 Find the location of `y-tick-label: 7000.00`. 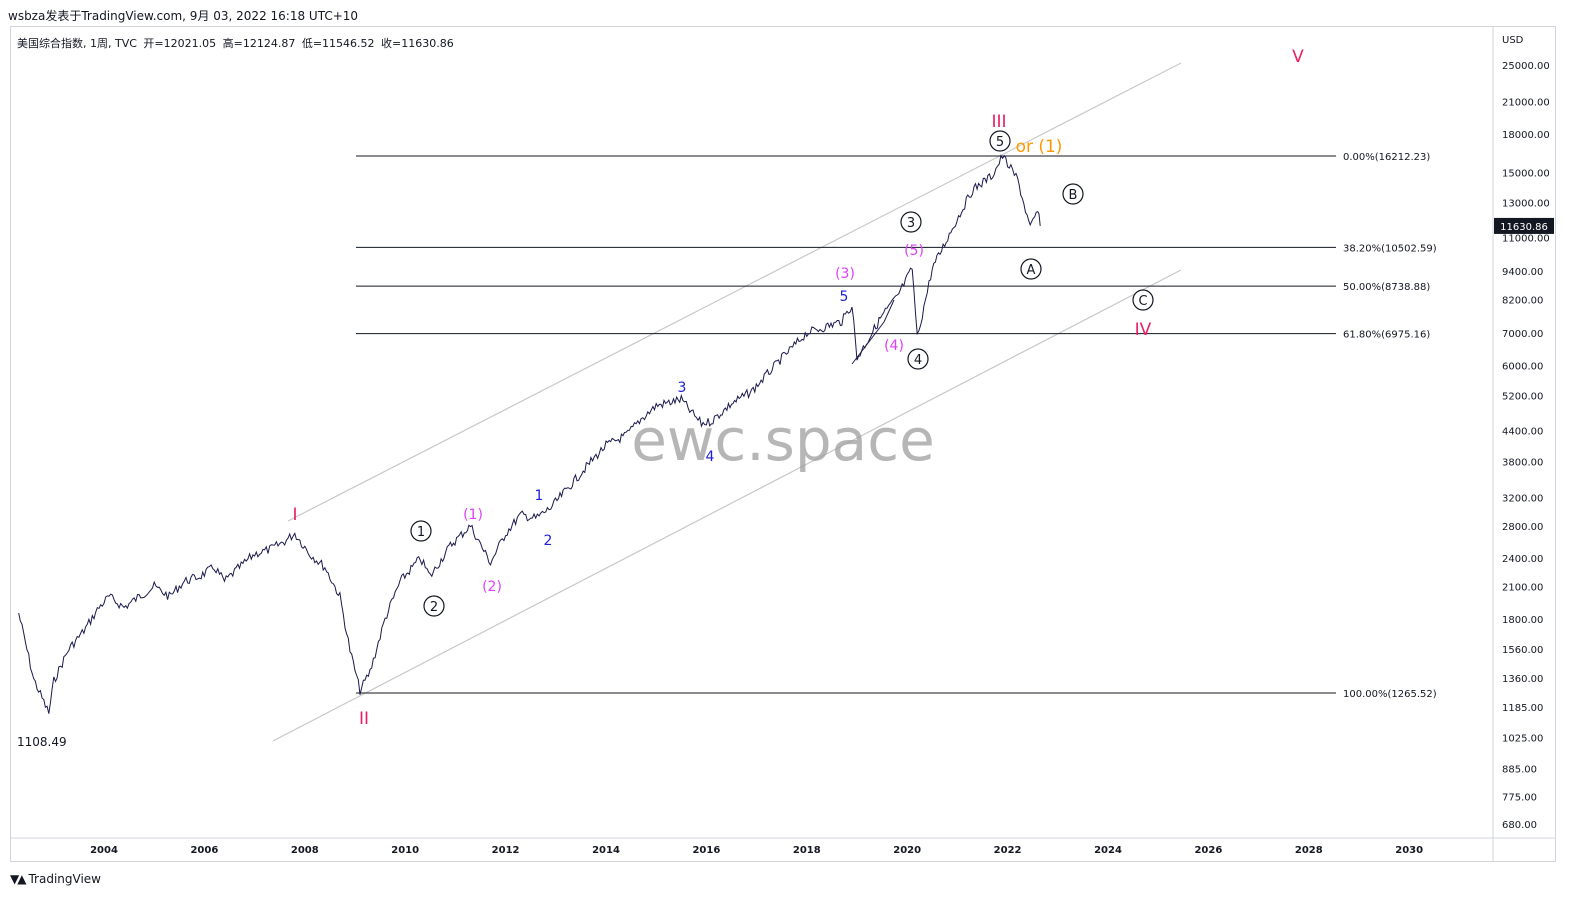

y-tick-label: 7000.00 is located at coordinates (1522, 334).